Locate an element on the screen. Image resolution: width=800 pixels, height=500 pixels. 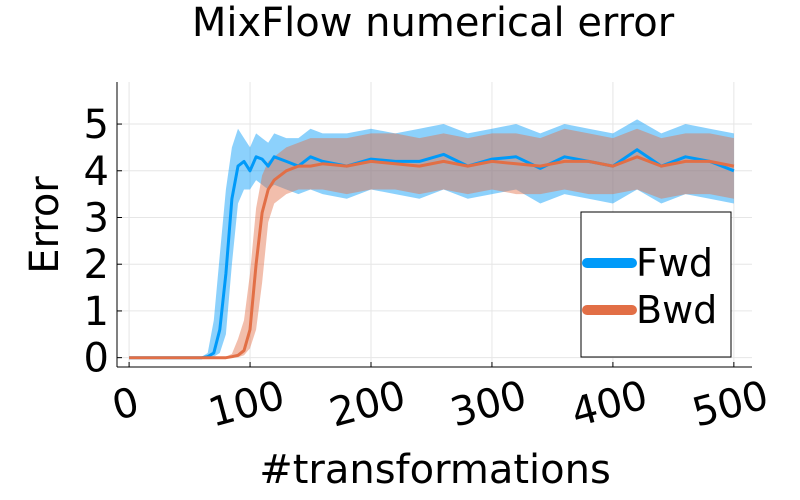
x-axis-title: #transformations is located at coordinates (435, 470).